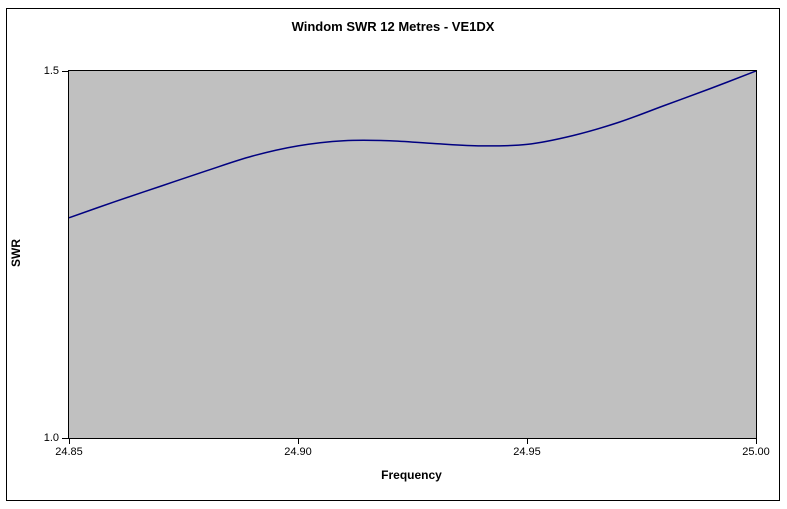  What do you see at coordinates (393, 26) in the screenshot?
I see `chart-title: Windom SWR 12 Metres - VE1DX` at bounding box center [393, 26].